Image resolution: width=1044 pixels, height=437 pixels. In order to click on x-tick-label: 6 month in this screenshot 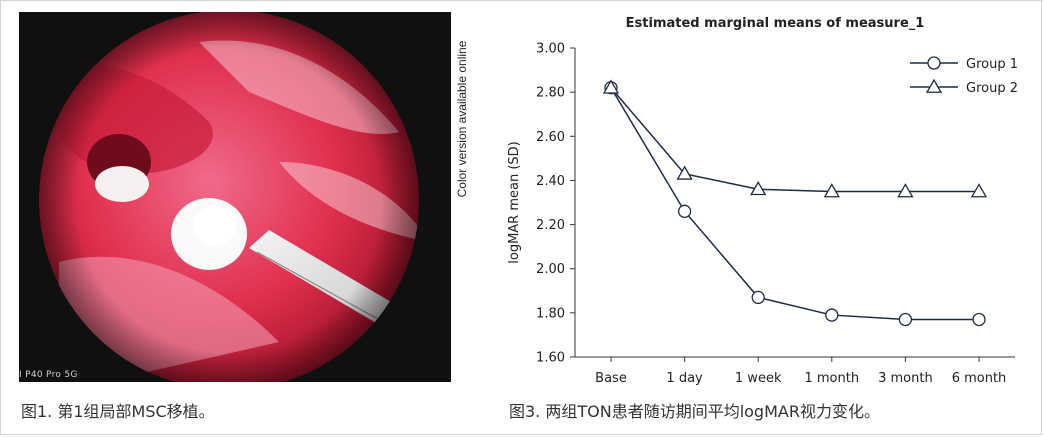, I will do `click(979, 378)`.